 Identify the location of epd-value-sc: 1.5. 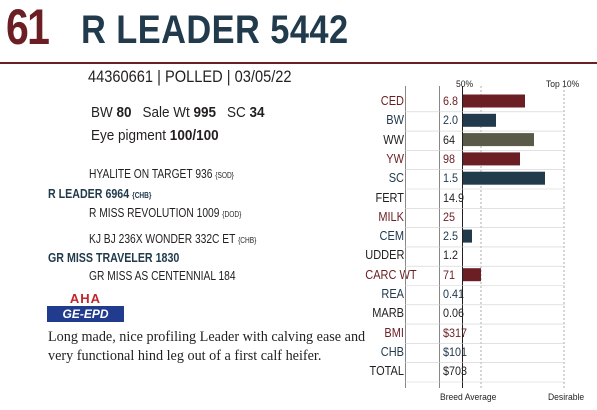
(451, 178).